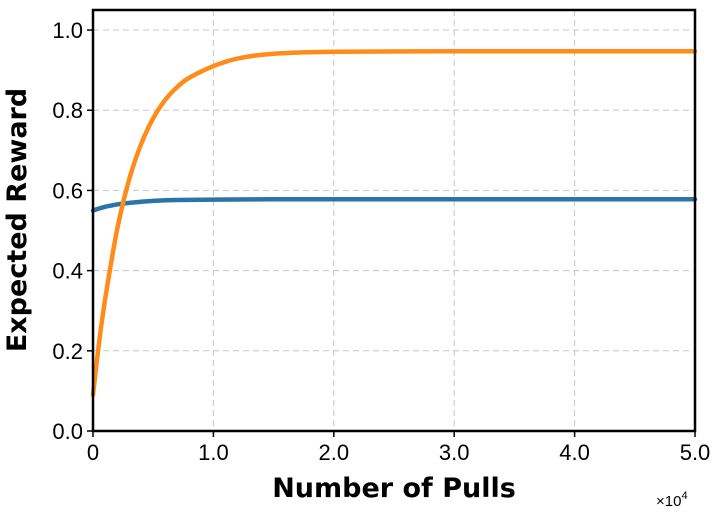  What do you see at coordinates (394, 488) in the screenshot?
I see `x-axis-label: Number of Pulls` at bounding box center [394, 488].